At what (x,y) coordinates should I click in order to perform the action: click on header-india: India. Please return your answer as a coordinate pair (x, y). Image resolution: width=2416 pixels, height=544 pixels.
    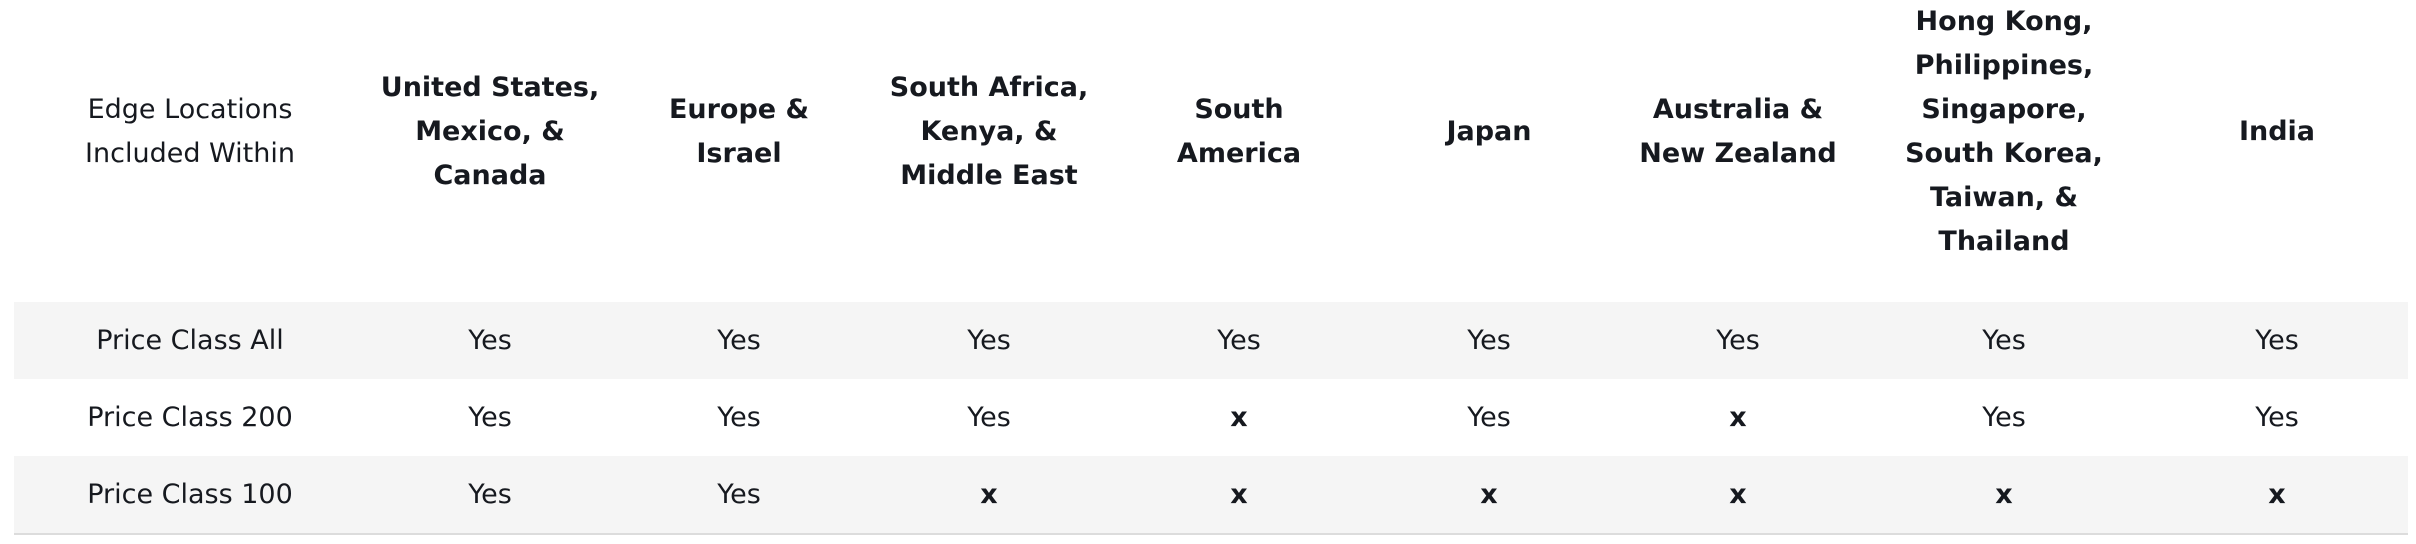
    Looking at the image, I should click on (2277, 131).